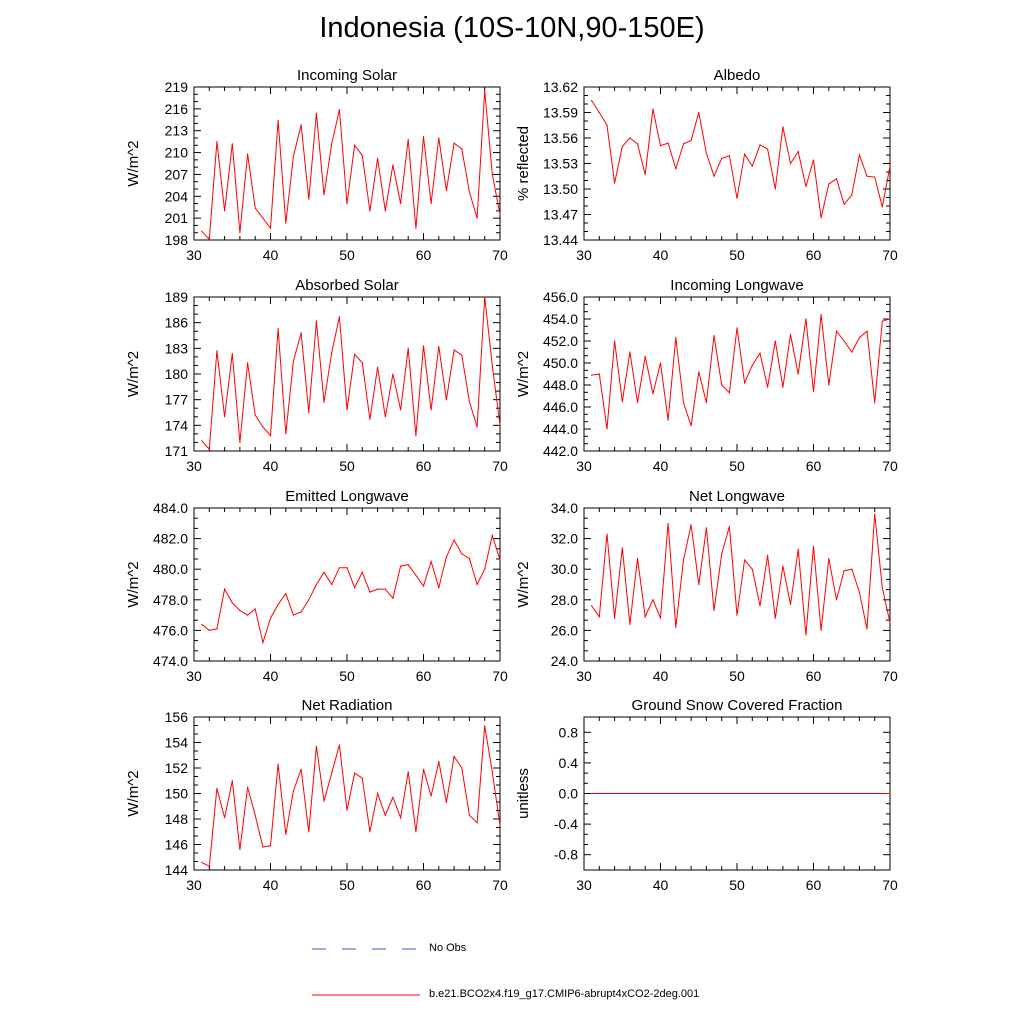  Describe the element at coordinates (177, 451) in the screenshot. I see `y-tick-label: 171` at that location.